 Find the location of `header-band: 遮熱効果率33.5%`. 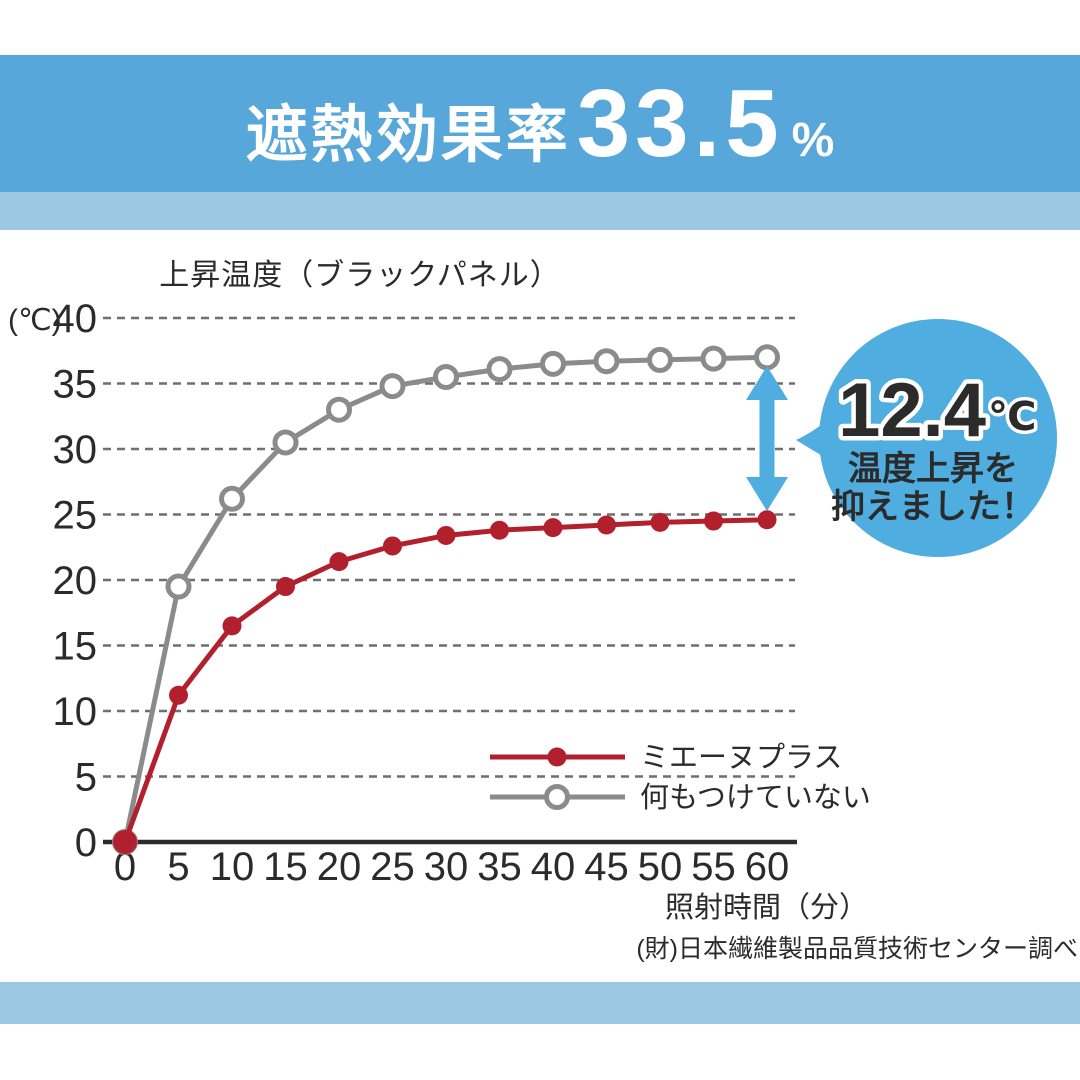

header-band: 遮熱効果率33.5% is located at coordinates (540, 123).